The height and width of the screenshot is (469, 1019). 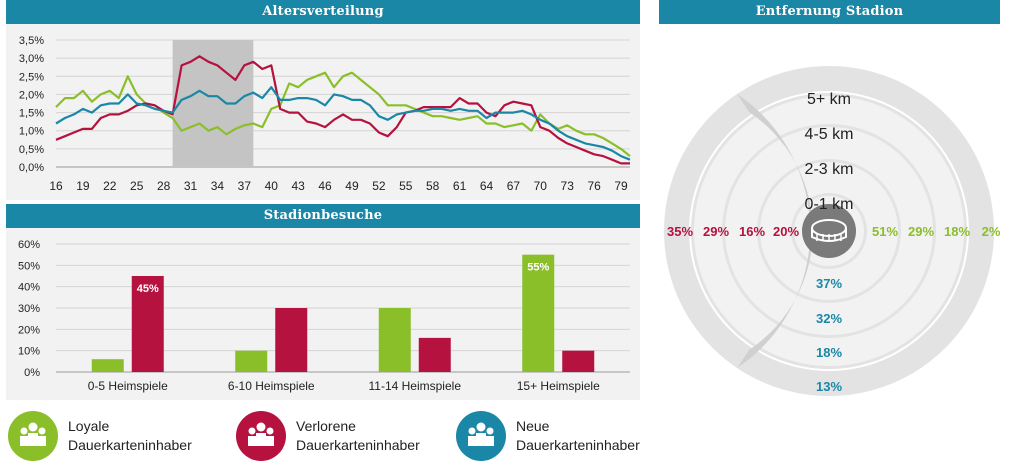 I want to click on loyal-percent-label: 18%, so click(x=957, y=231).